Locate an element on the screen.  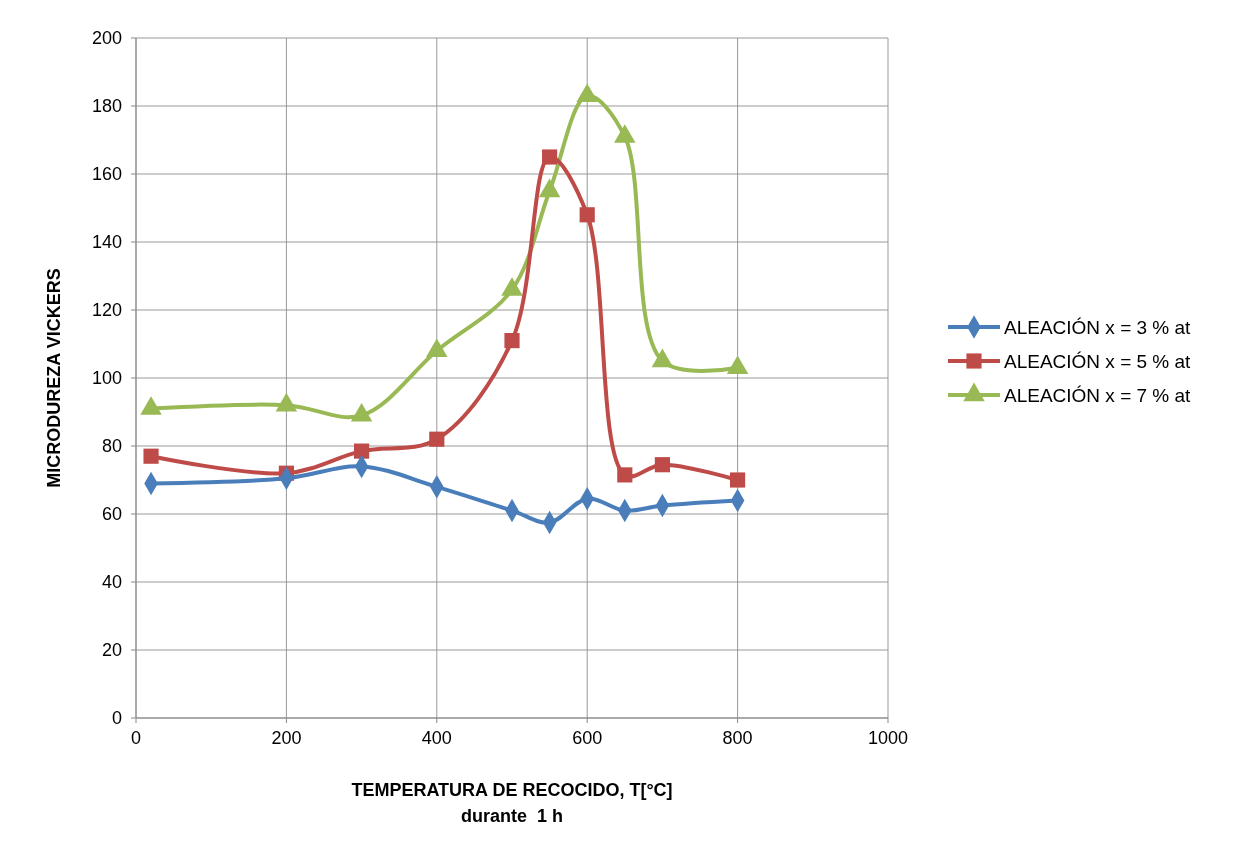
y-tick-label: 60 is located at coordinates (111, 514).